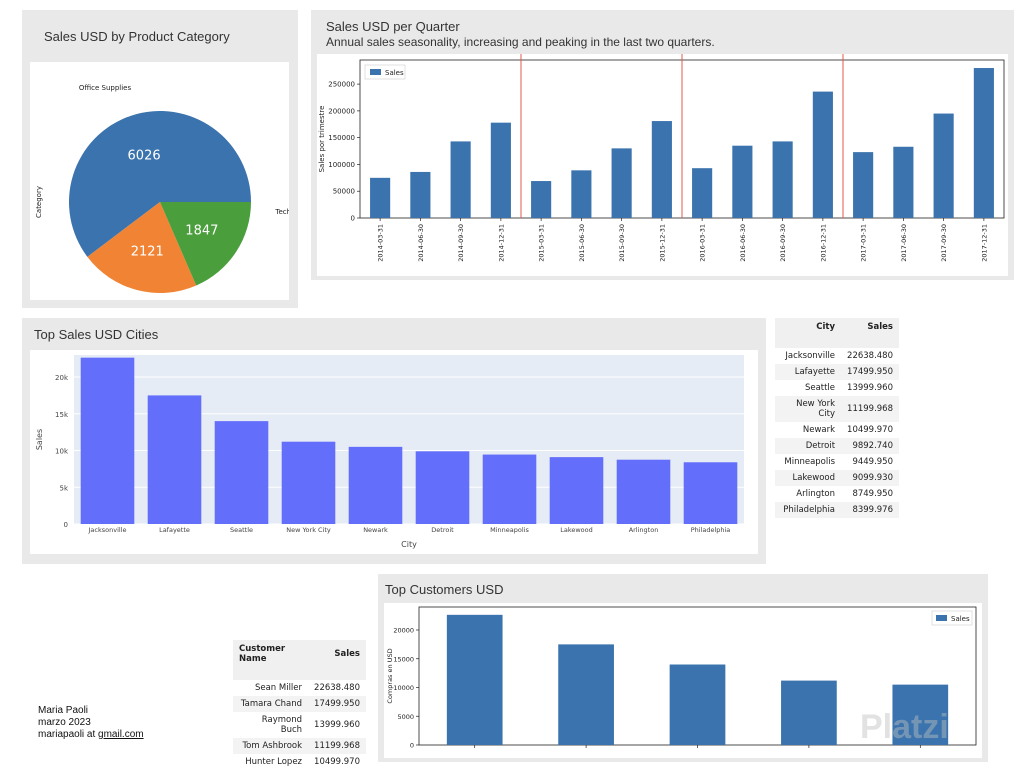 This screenshot has height=770, width=1024. What do you see at coordinates (582, 243) in the screenshot?
I see `x-tick-label: 2015-06-30` at bounding box center [582, 243].